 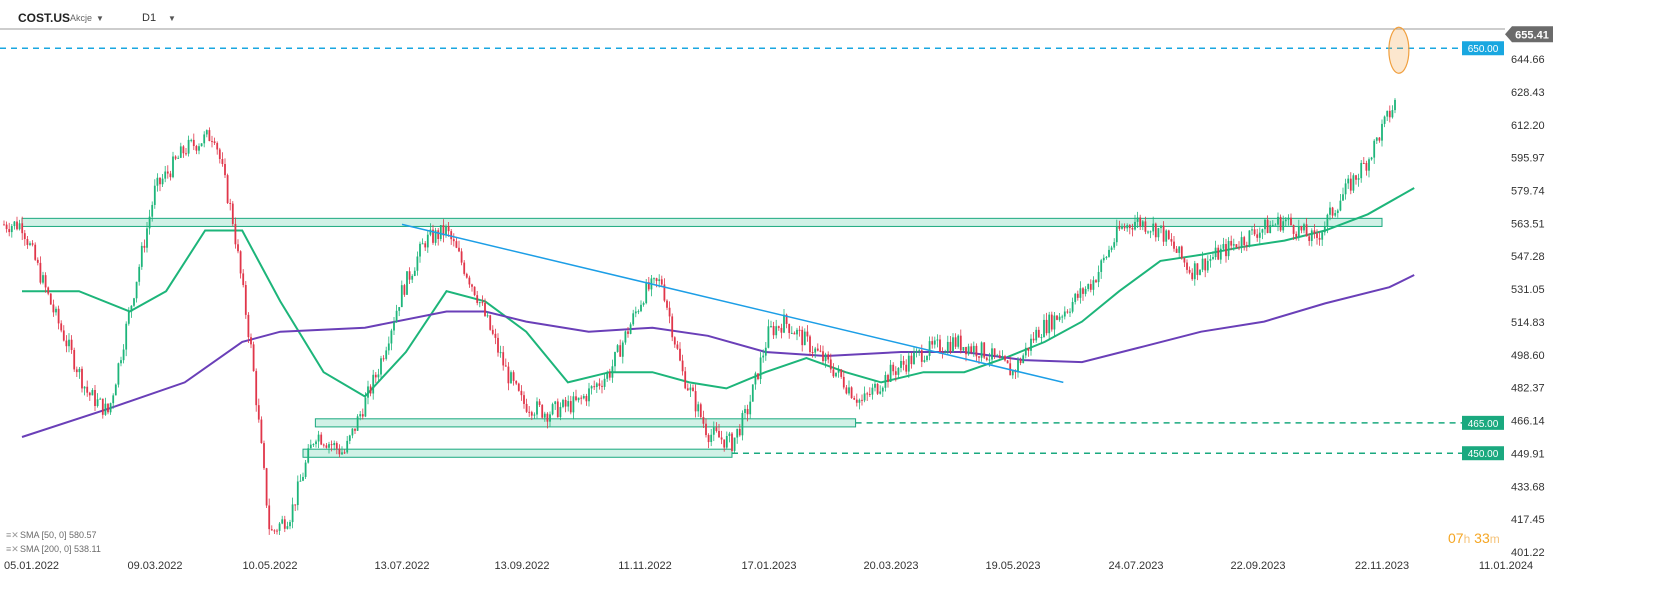 I want to click on candle-timer: 07h 33m, so click(x=1474, y=538).